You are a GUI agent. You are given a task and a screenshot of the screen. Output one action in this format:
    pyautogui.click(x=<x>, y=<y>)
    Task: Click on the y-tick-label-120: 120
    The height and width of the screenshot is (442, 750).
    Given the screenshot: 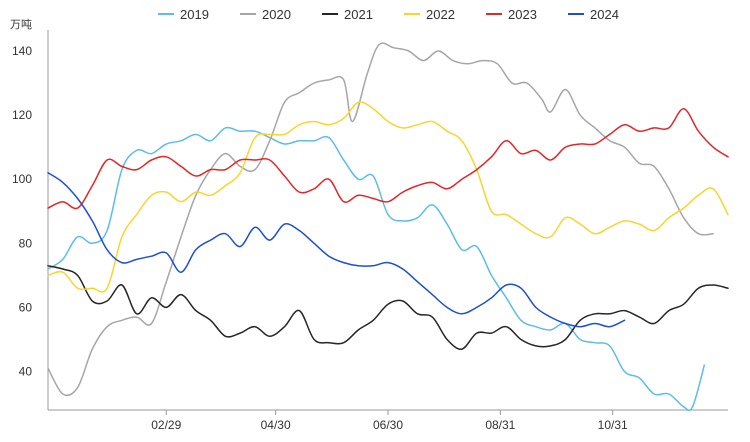 What is the action you would take?
    pyautogui.click(x=22, y=115)
    